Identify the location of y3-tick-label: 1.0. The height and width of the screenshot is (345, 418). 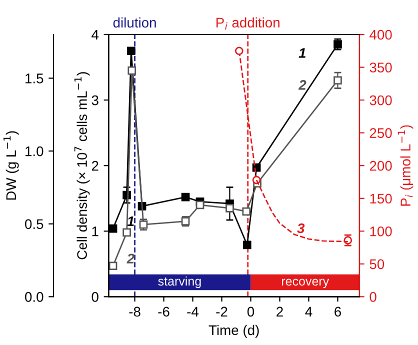
(35, 151).